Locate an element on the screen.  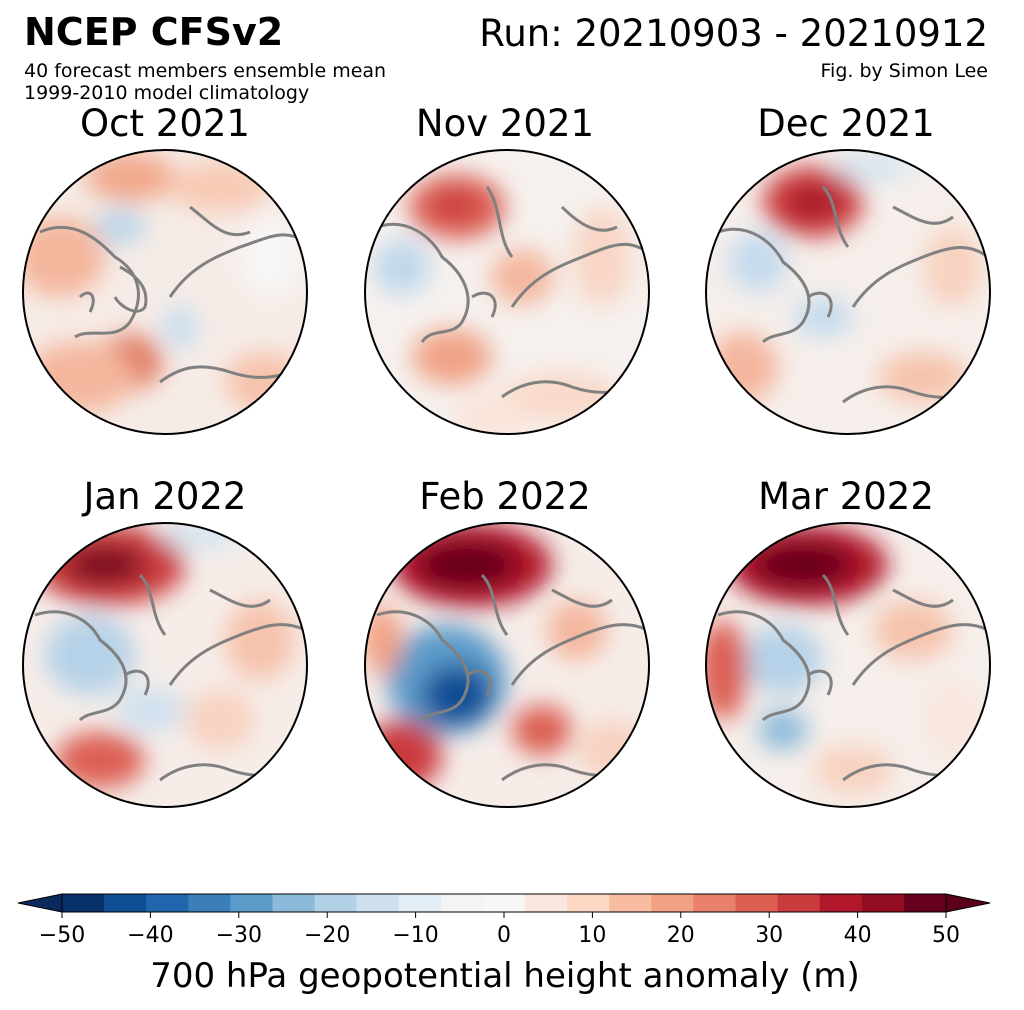
ensemble-note: 40 forecast members ensemble mean is located at coordinates (205, 71).